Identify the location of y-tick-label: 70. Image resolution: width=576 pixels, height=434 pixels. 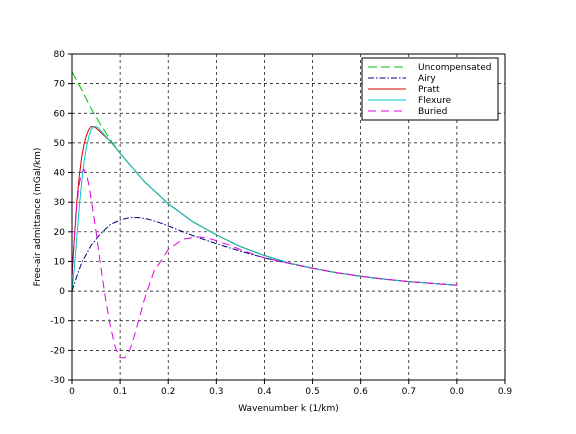
(60, 85).